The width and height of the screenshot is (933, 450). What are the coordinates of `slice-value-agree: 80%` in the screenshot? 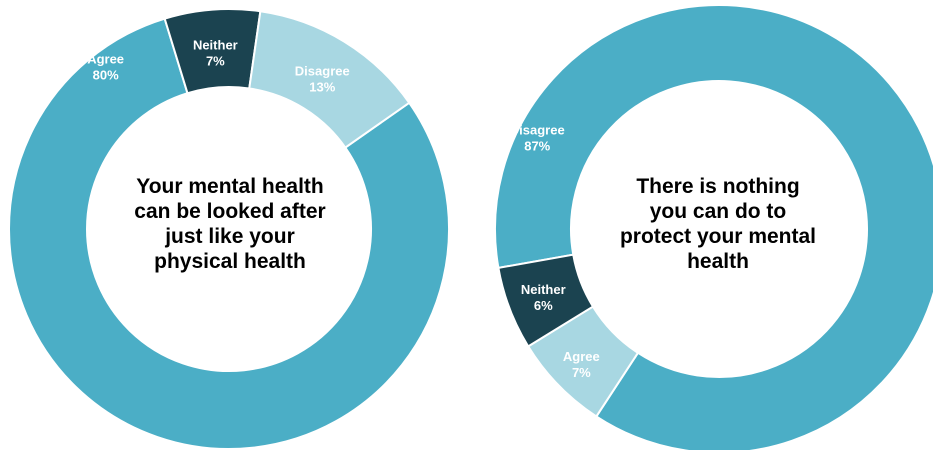 It's located at (106, 74).